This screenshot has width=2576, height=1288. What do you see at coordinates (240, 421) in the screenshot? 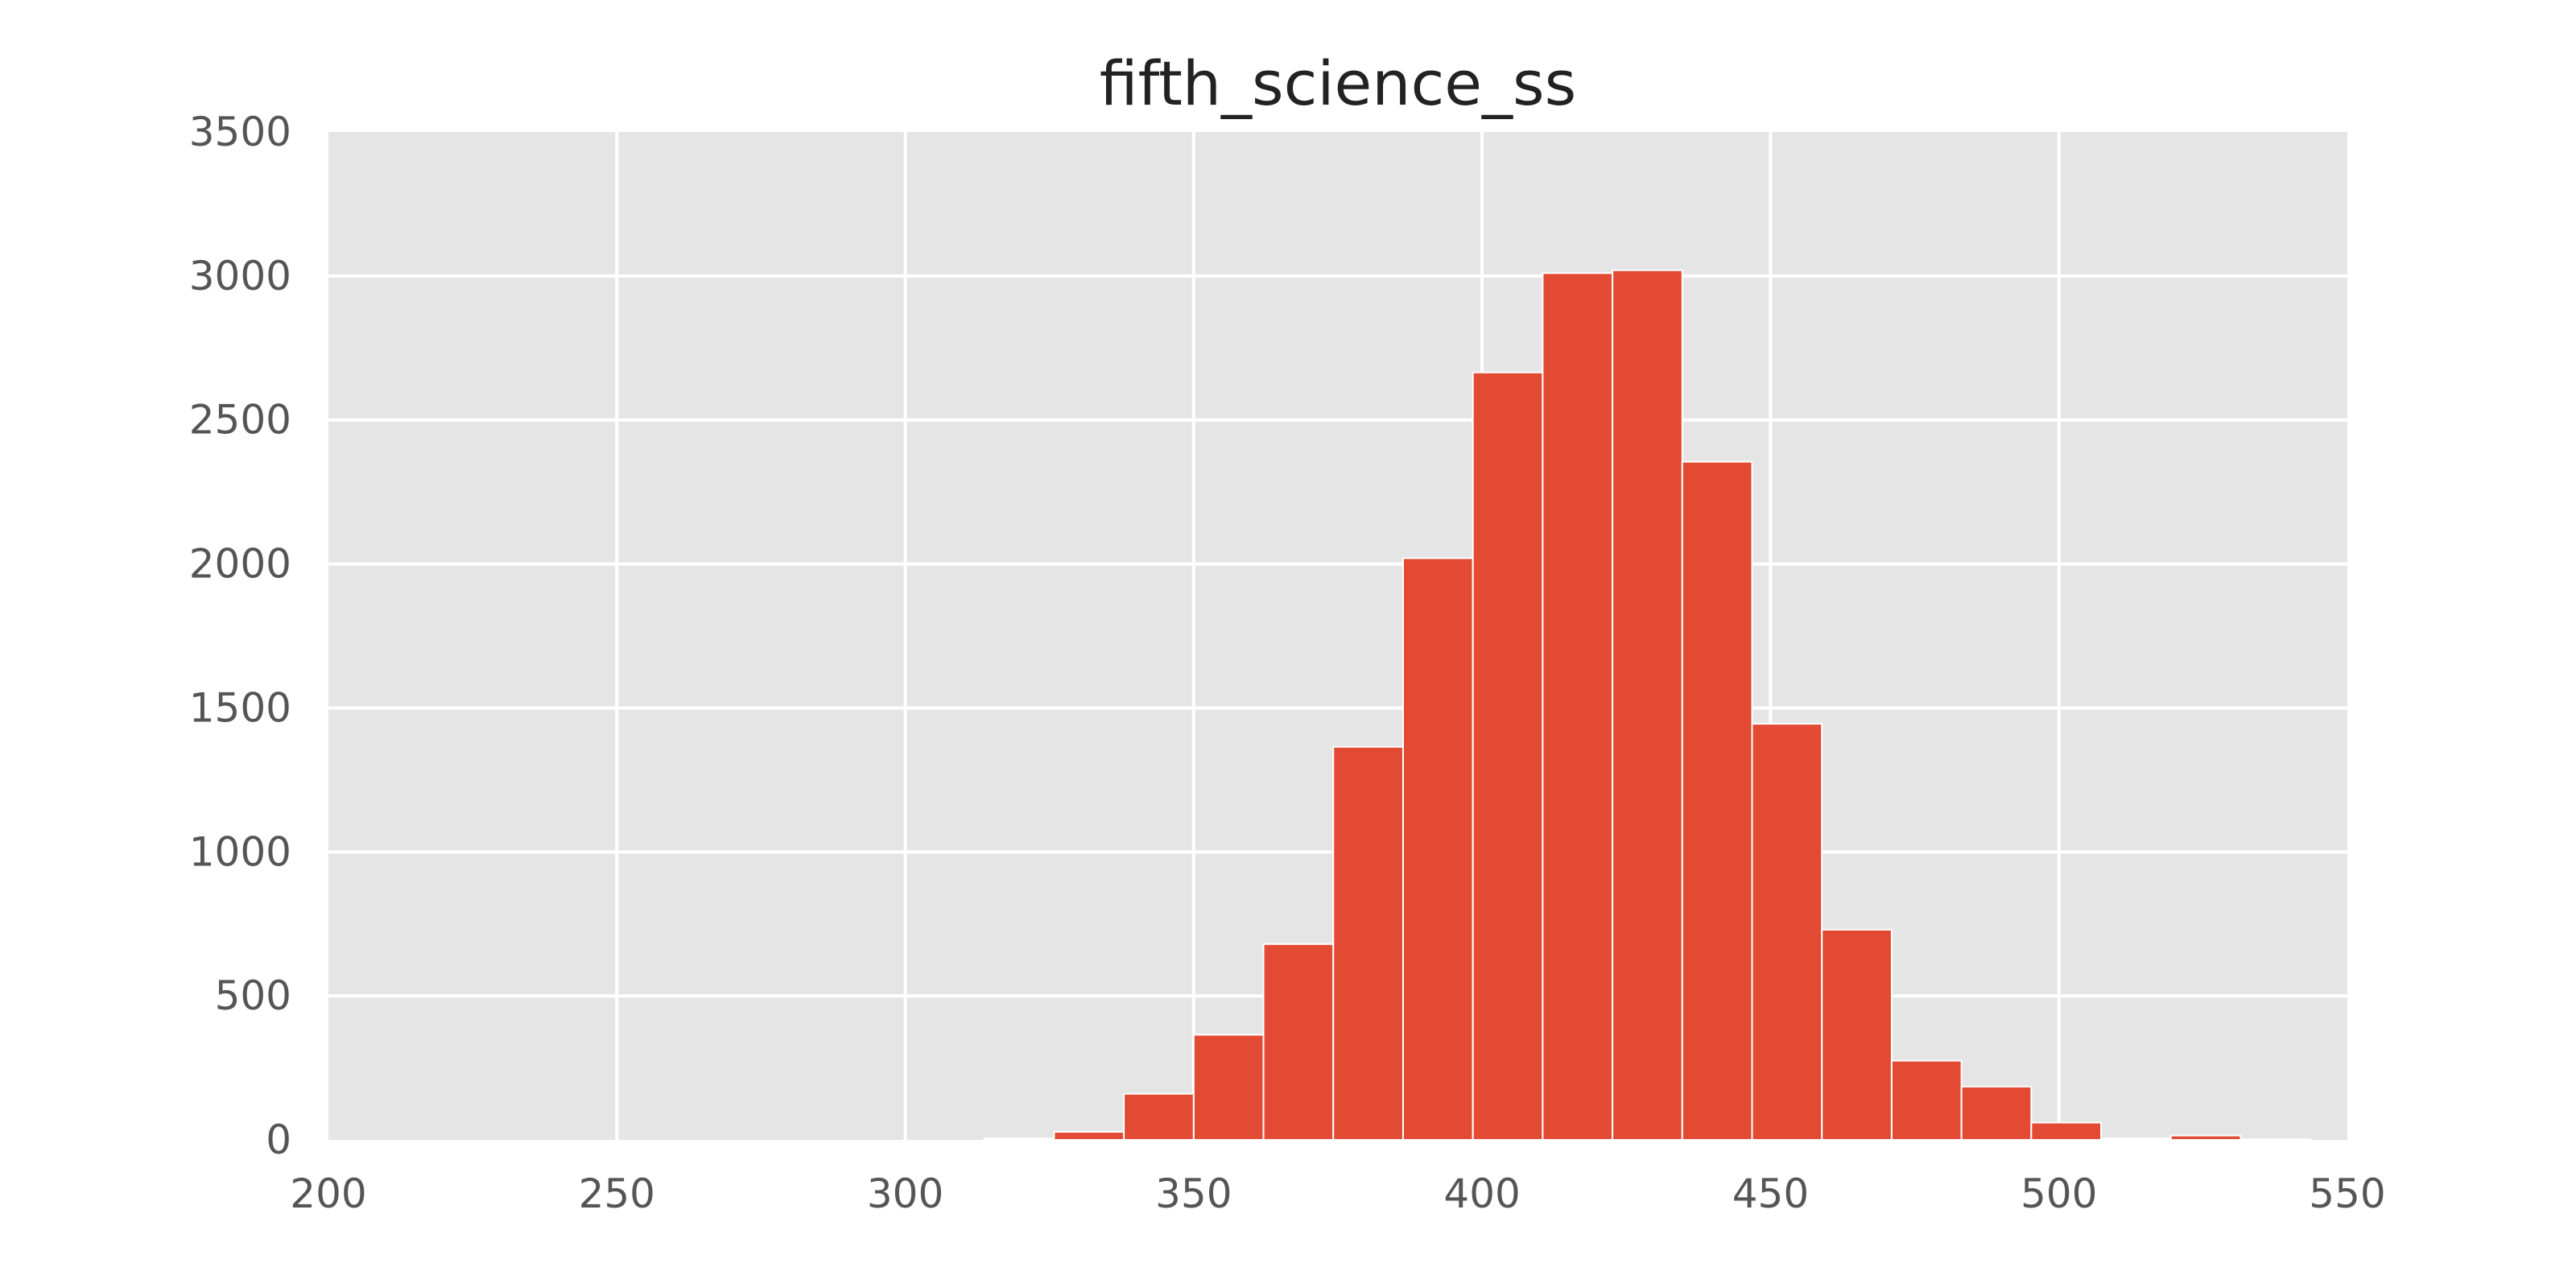
I see `y-tick-label-2500: 2500` at bounding box center [240, 421].